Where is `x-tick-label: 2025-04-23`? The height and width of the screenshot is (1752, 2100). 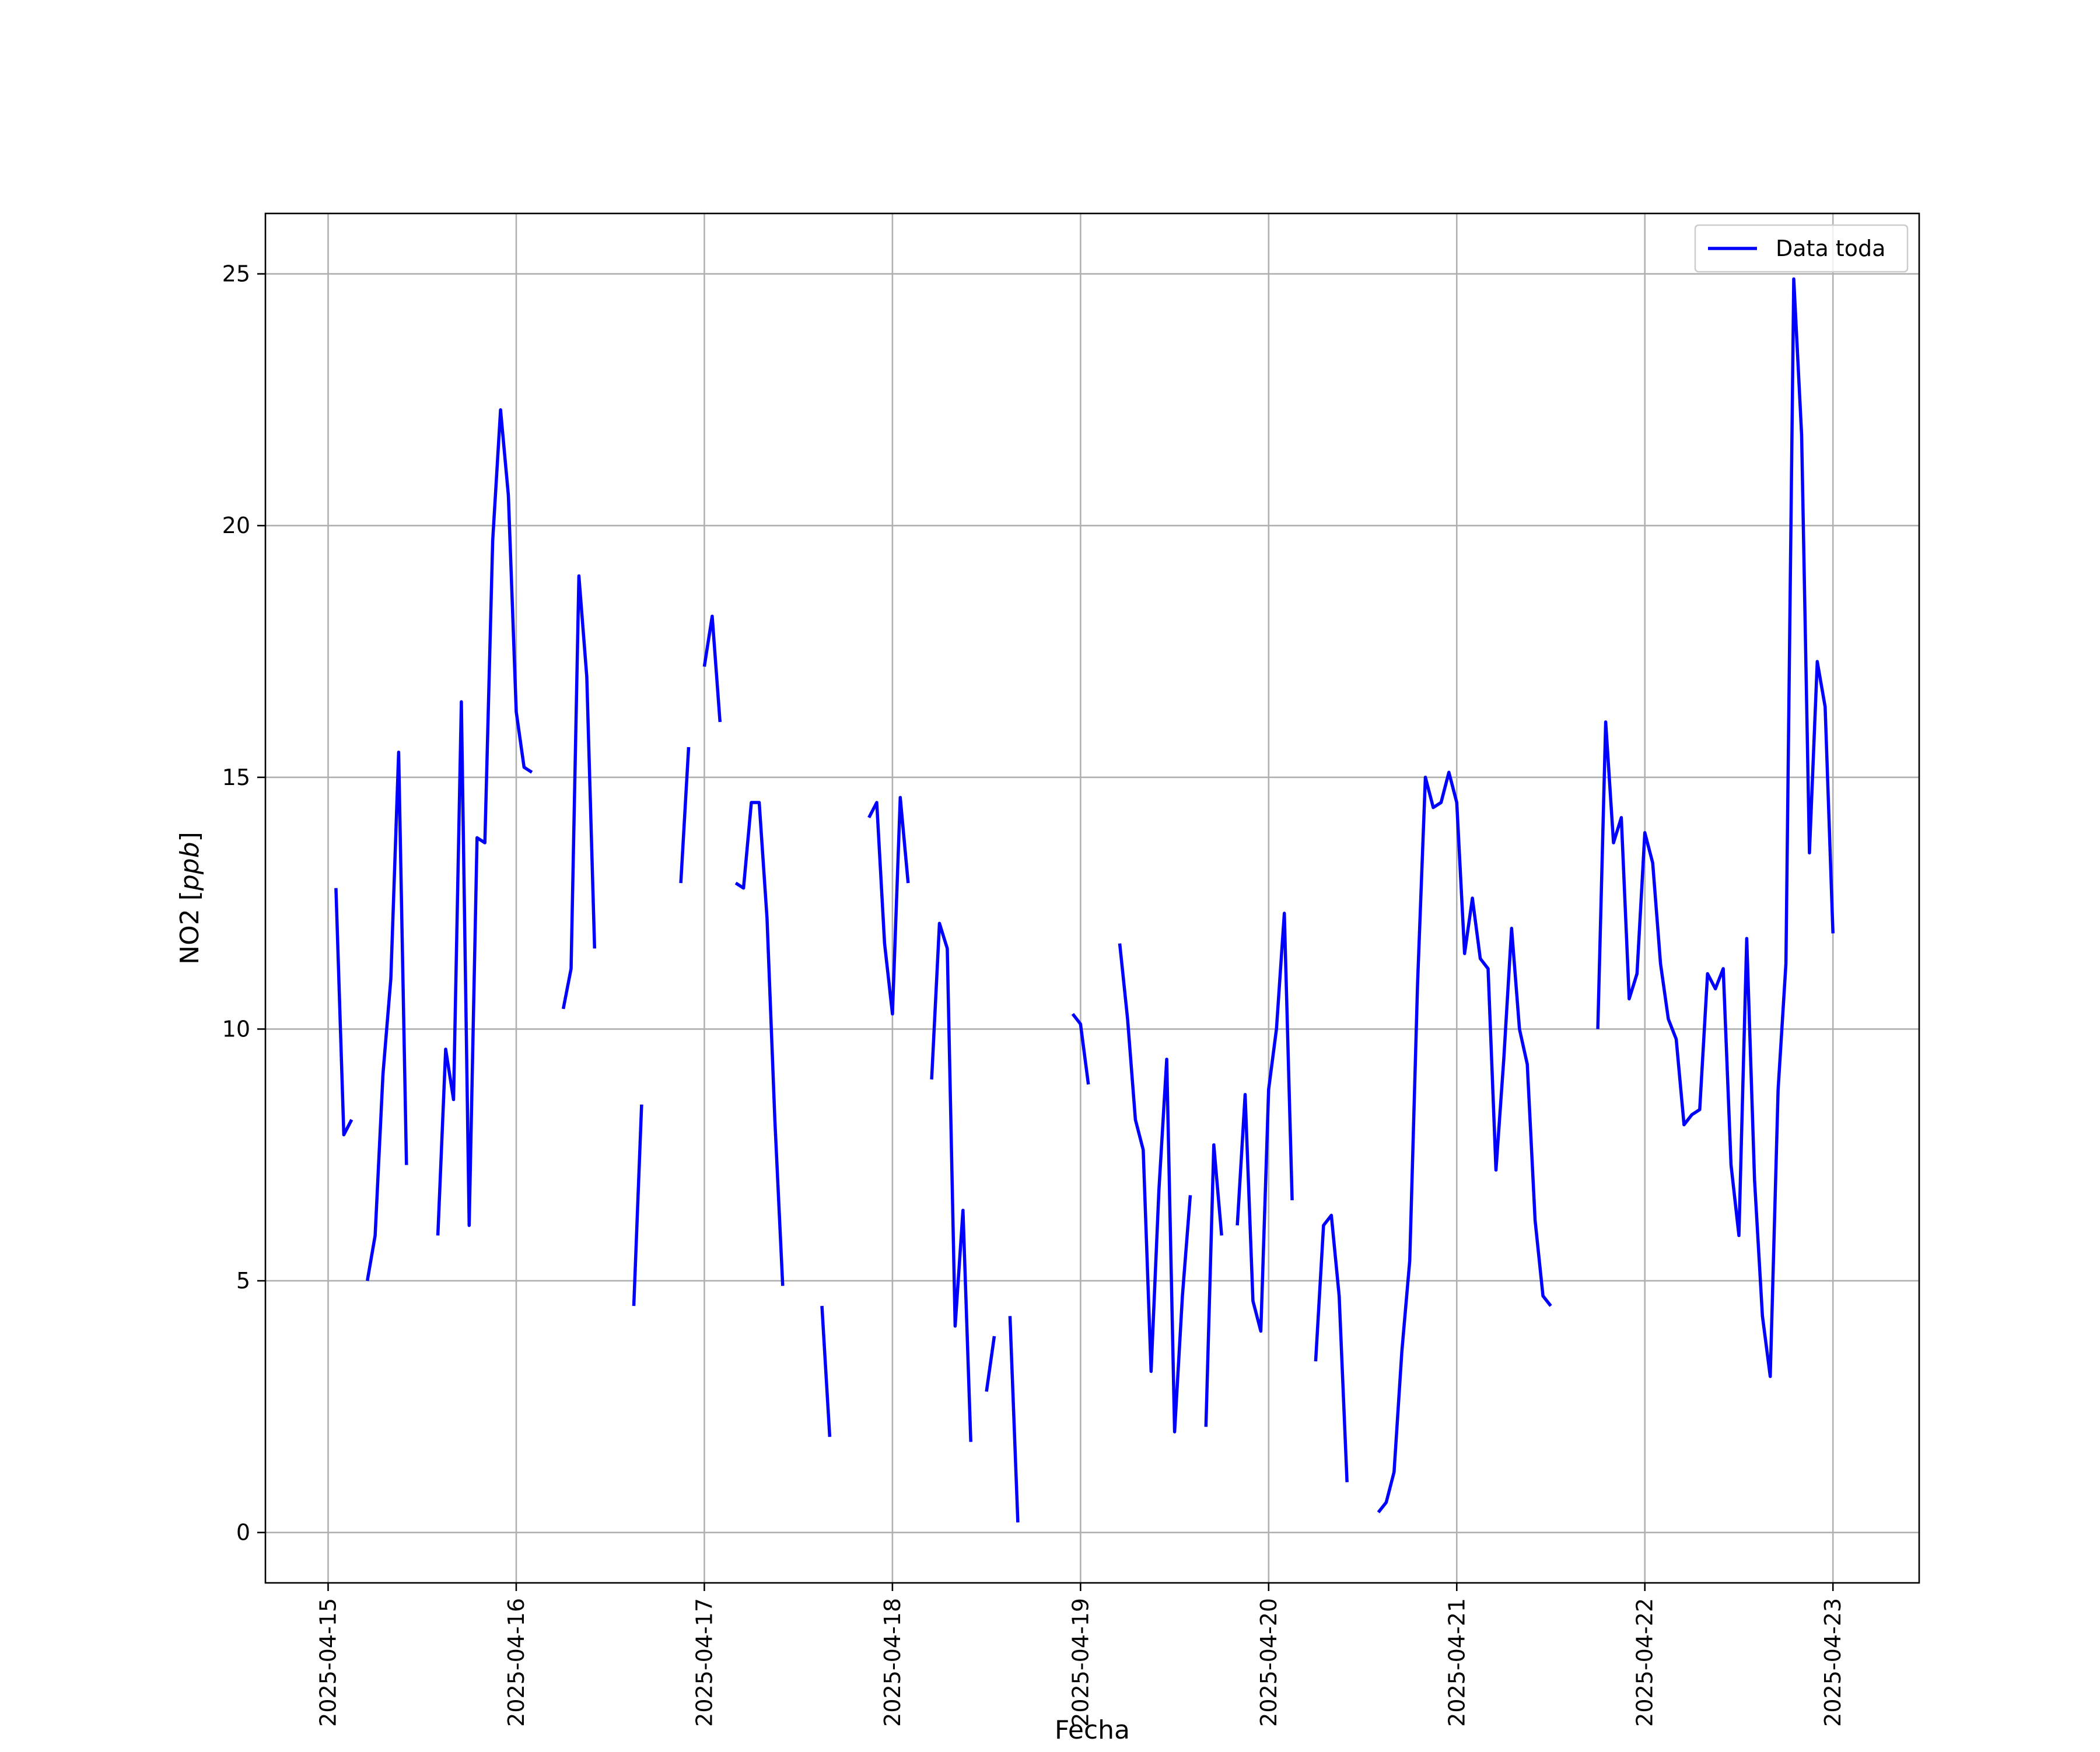 x-tick-label: 2025-04-23 is located at coordinates (1833, 1663).